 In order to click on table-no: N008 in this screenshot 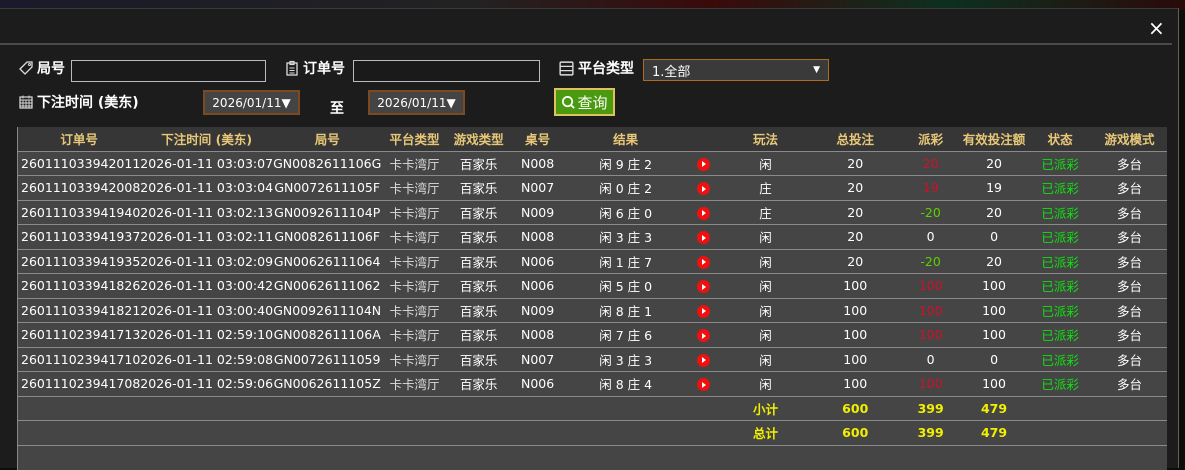, I will do `click(537, 163)`.